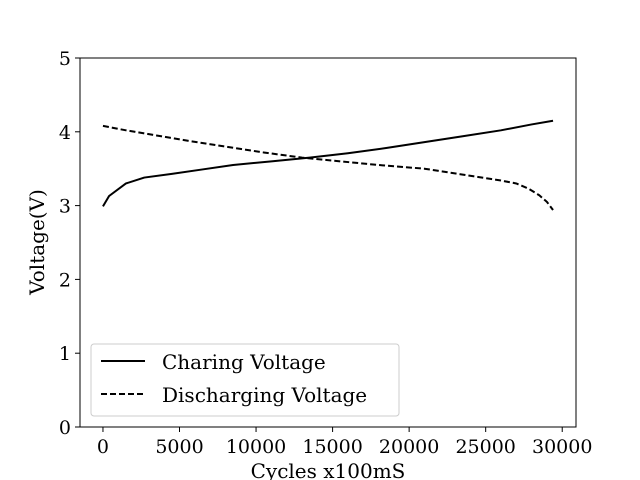 The height and width of the screenshot is (480, 640). I want to click on series-layer, so click(328, 165).